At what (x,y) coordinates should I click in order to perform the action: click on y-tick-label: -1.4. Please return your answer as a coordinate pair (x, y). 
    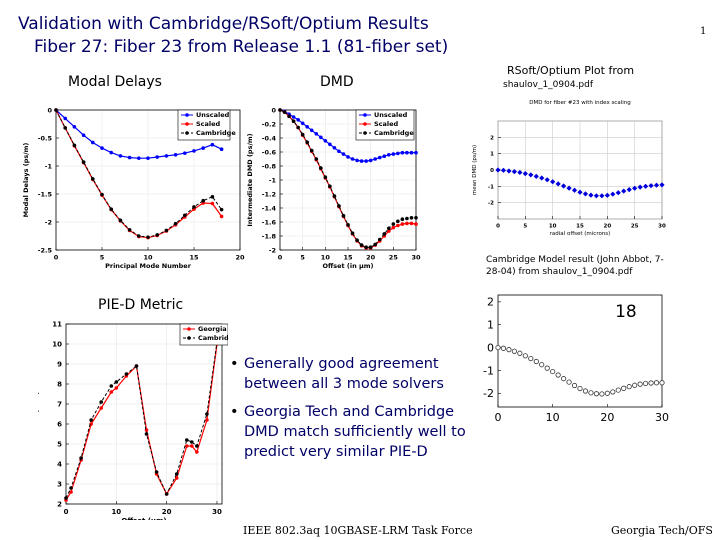
    Looking at the image, I should click on (269, 208).